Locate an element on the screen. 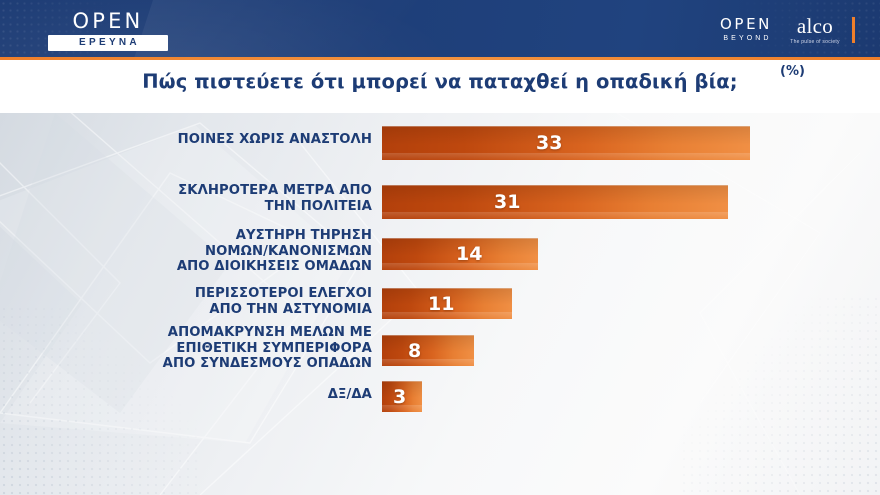 The image size is (880, 495). open-beyond-wordmark: OPEN is located at coordinates (746, 24).